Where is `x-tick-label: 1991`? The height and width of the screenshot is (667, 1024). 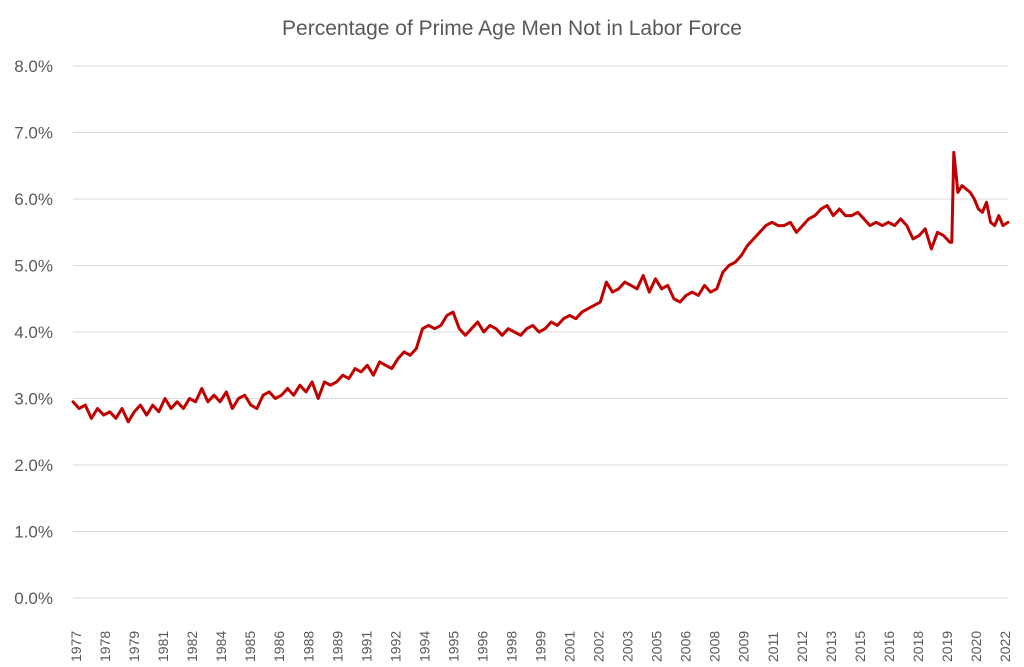 x-tick-label: 1991 is located at coordinates (366, 646).